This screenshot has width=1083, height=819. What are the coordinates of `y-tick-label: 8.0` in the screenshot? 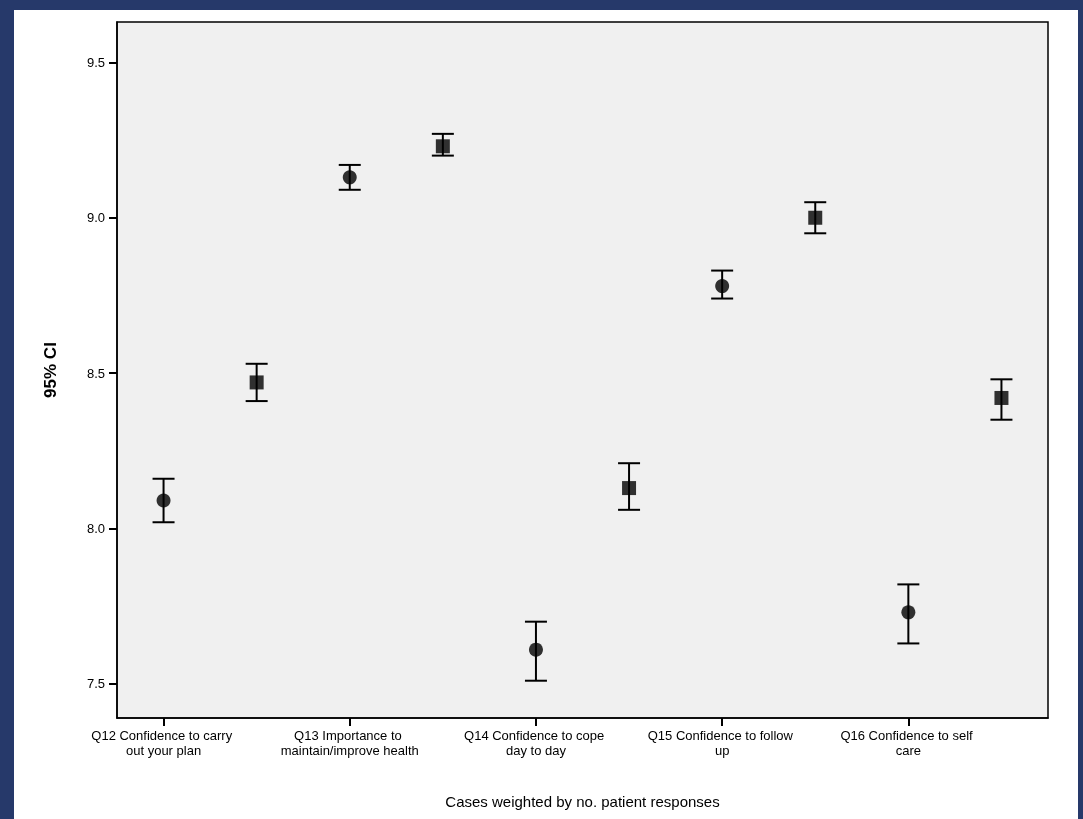 It's located at (95, 528).